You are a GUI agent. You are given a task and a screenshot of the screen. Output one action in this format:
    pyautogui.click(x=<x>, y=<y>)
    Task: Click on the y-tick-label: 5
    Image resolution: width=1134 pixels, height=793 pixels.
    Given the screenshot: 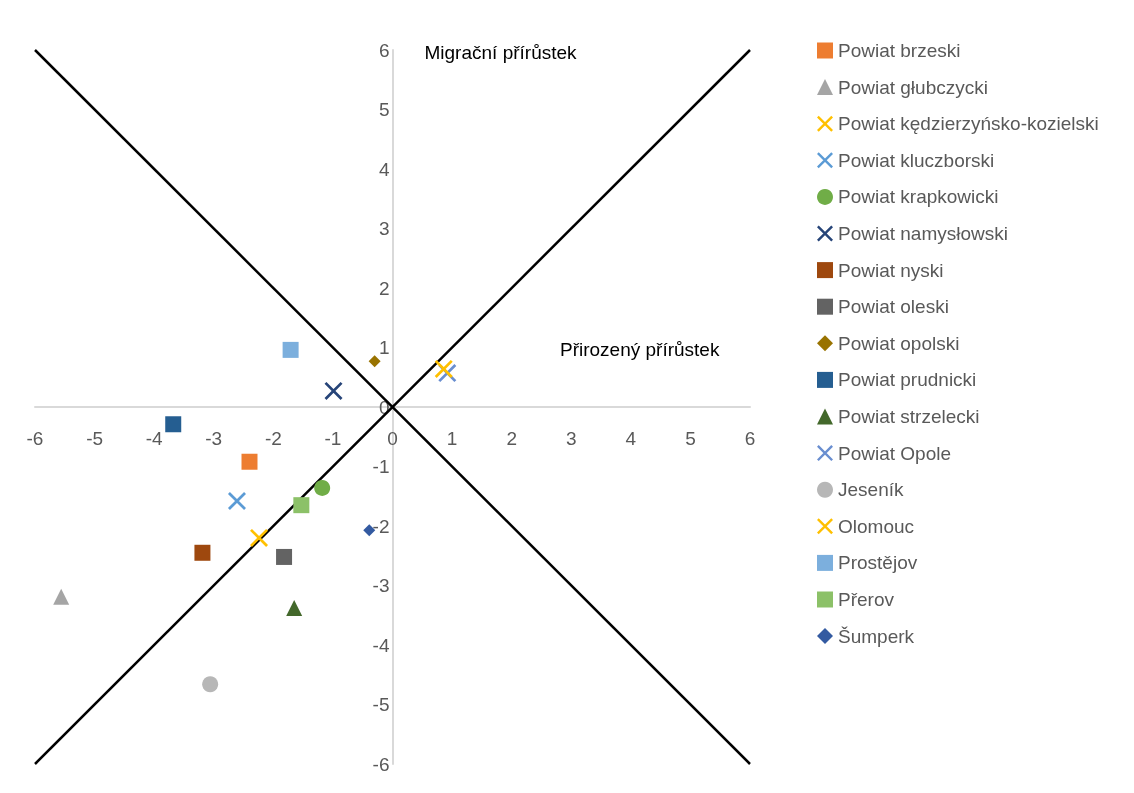 What is the action you would take?
    pyautogui.click(x=384, y=109)
    